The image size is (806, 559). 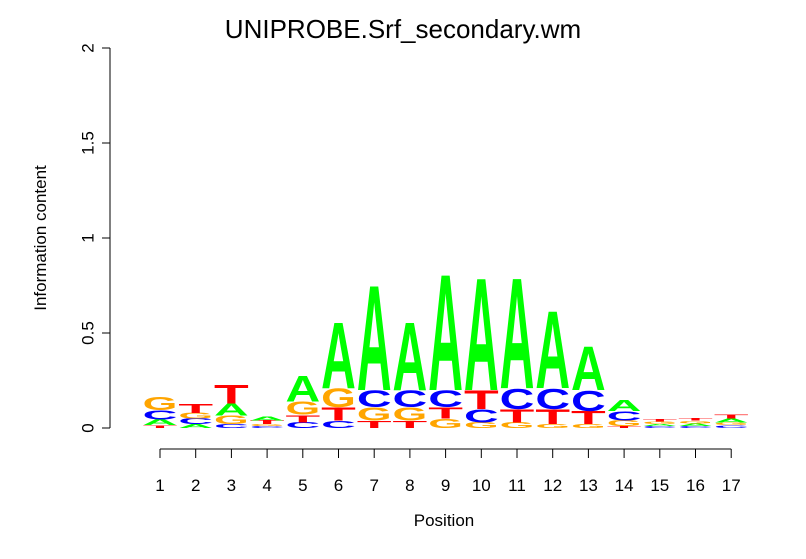 What do you see at coordinates (624, 485) in the screenshot?
I see `x-tick-label: 14` at bounding box center [624, 485].